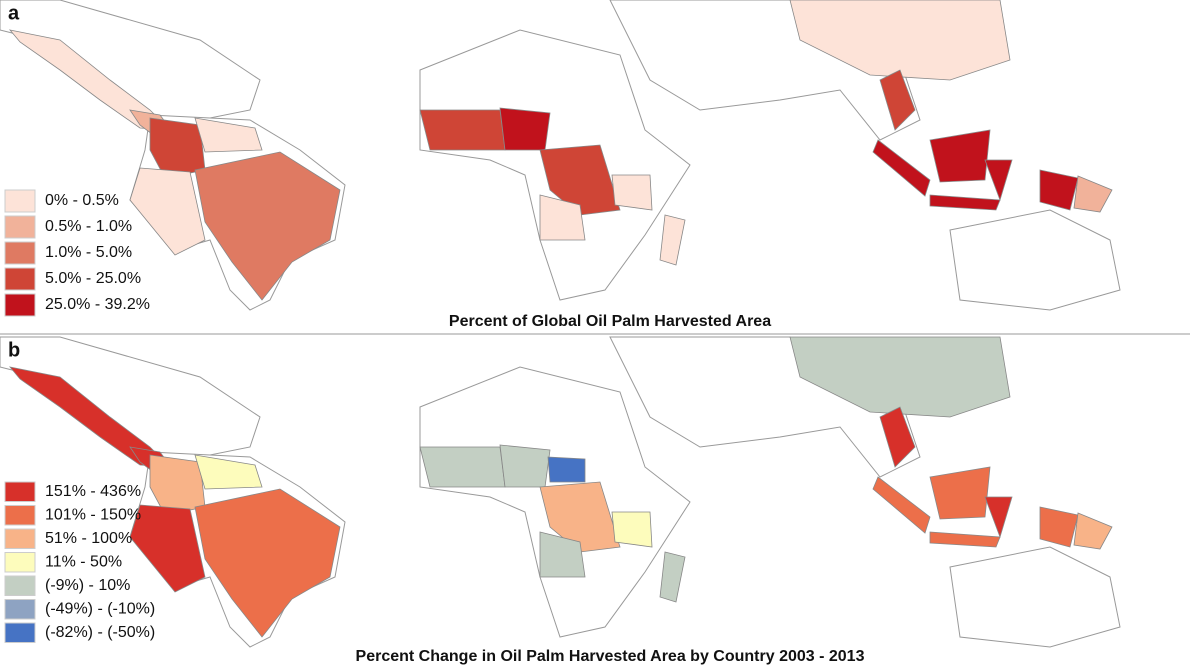  Describe the element at coordinates (87, 585) in the screenshot. I see `legend-label: (-9%) - 10%` at that location.